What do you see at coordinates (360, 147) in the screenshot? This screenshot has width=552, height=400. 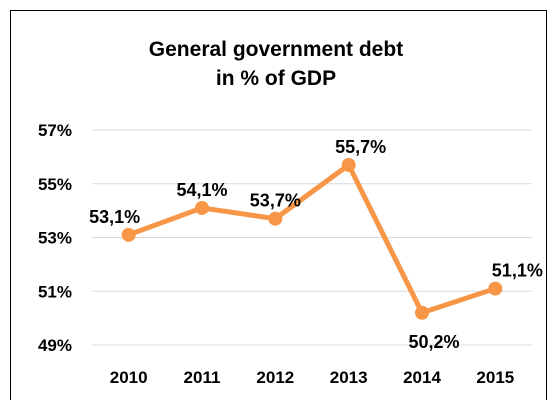 I see `data-label-2013: 55,7%` at bounding box center [360, 147].